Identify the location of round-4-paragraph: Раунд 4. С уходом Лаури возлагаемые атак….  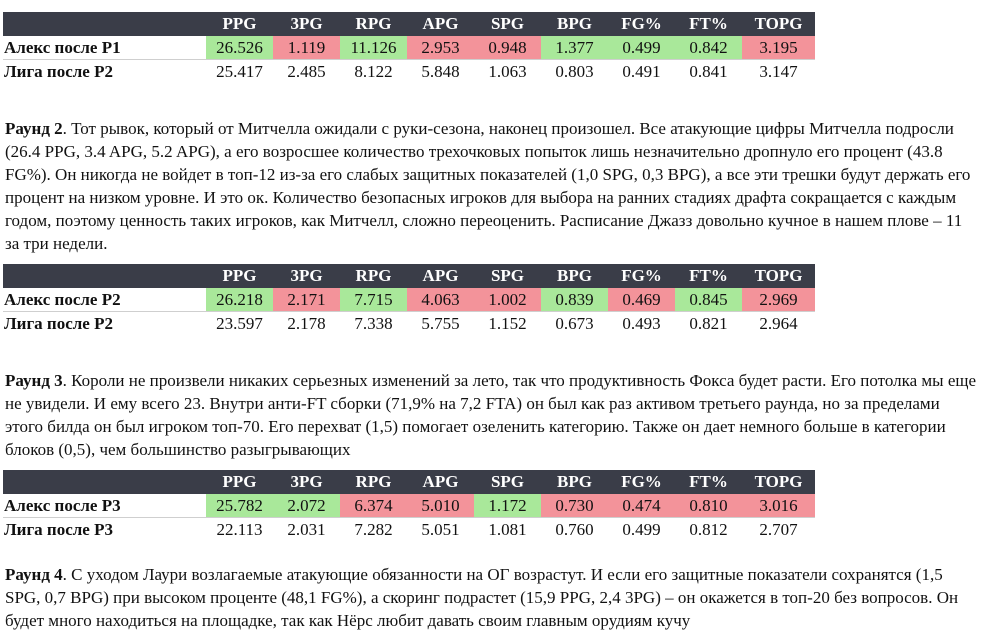
(492, 597).